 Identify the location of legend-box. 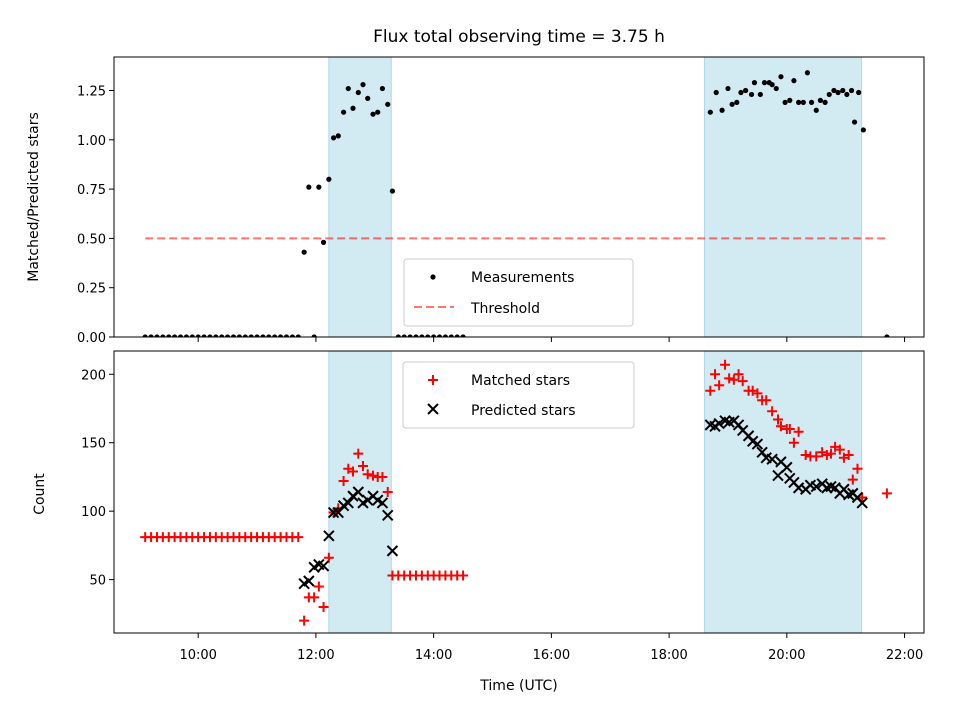
(518, 395).